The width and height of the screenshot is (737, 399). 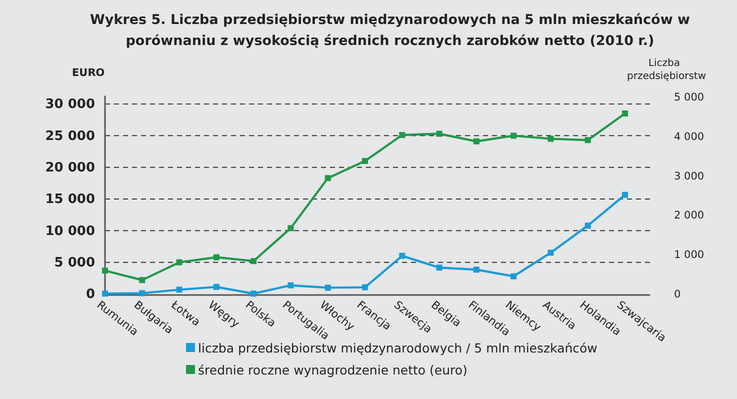 I want to click on y-tick-label: 5 000, so click(x=74, y=262).